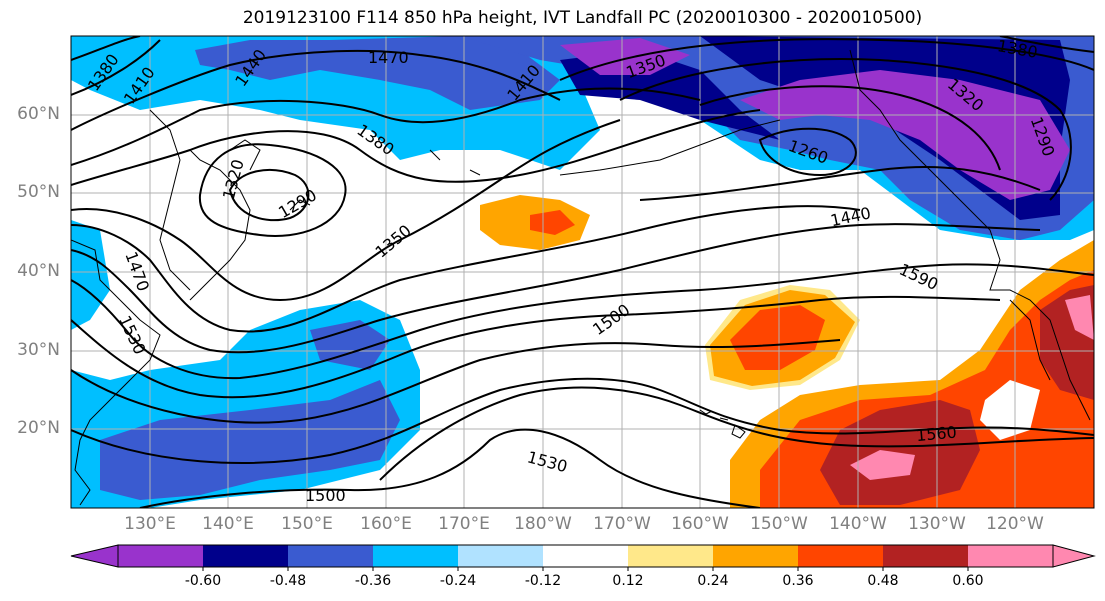 Image resolution: width=1105 pixels, height=601 pixels. What do you see at coordinates (228, 524) in the screenshot?
I see `lon-label: 140°E` at bounding box center [228, 524].